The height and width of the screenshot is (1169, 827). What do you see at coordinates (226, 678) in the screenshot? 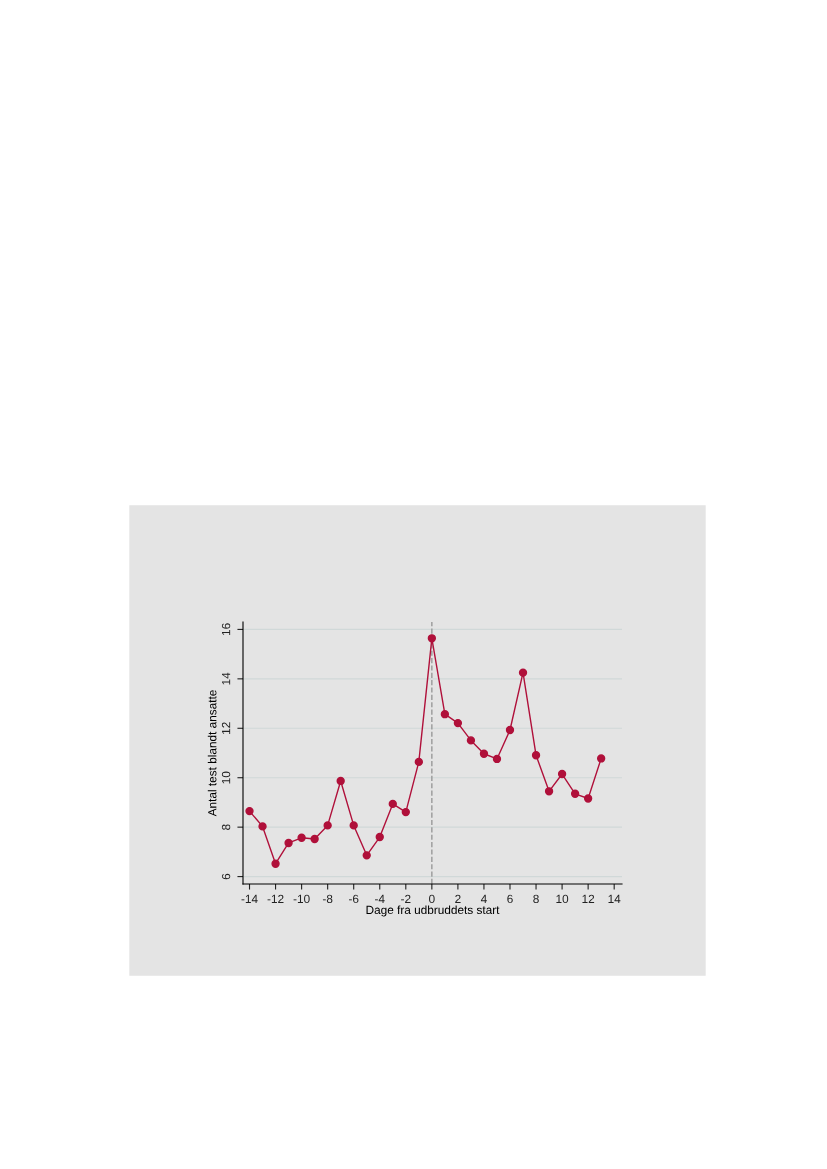
I see `y-tick-label: 14` at bounding box center [226, 678].